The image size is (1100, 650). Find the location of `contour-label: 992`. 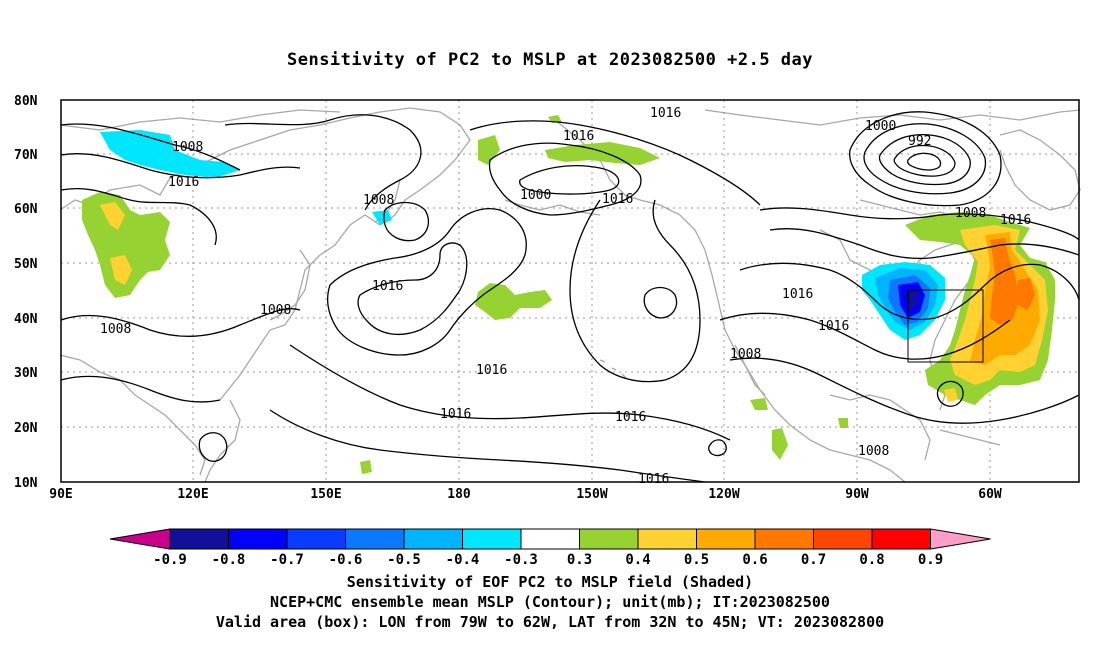

contour-label: 992 is located at coordinates (919, 141).